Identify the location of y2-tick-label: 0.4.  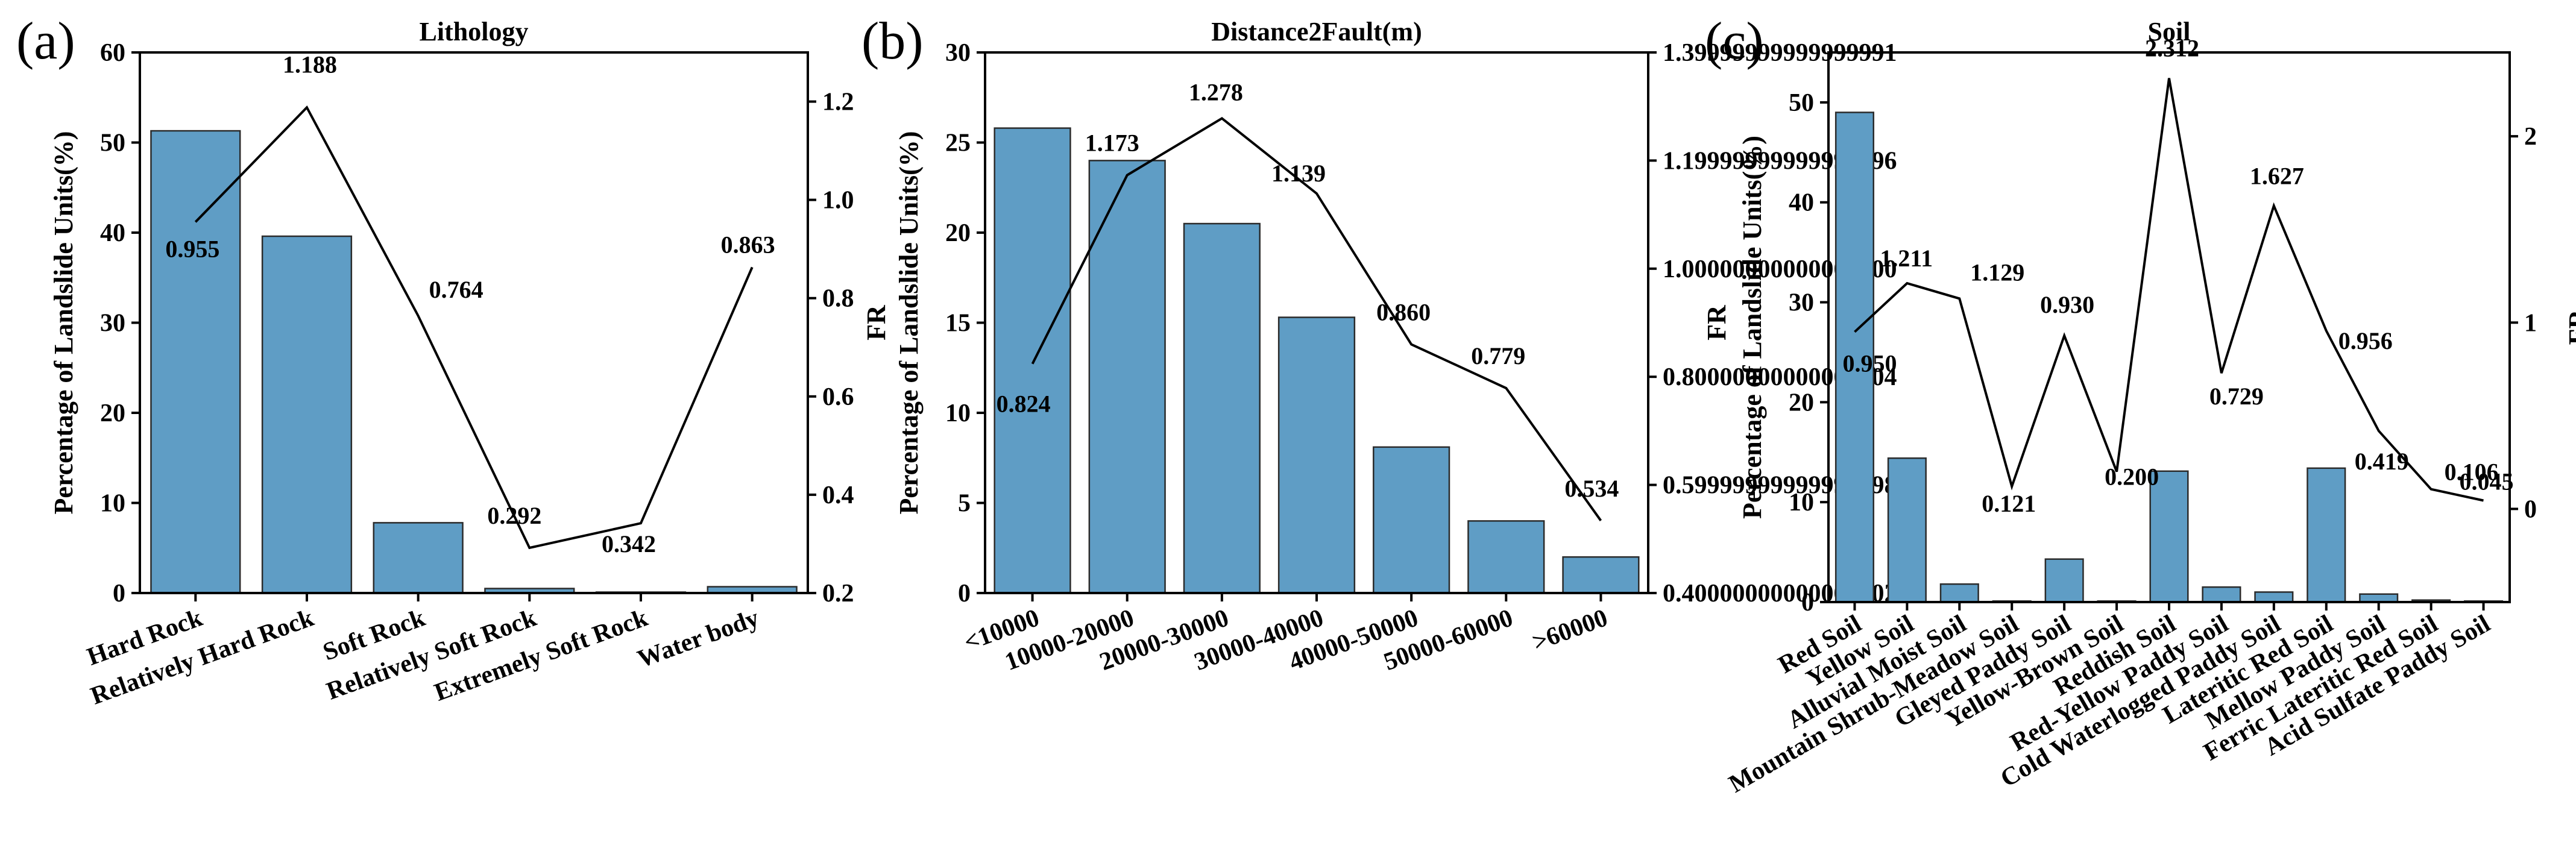
(838, 496).